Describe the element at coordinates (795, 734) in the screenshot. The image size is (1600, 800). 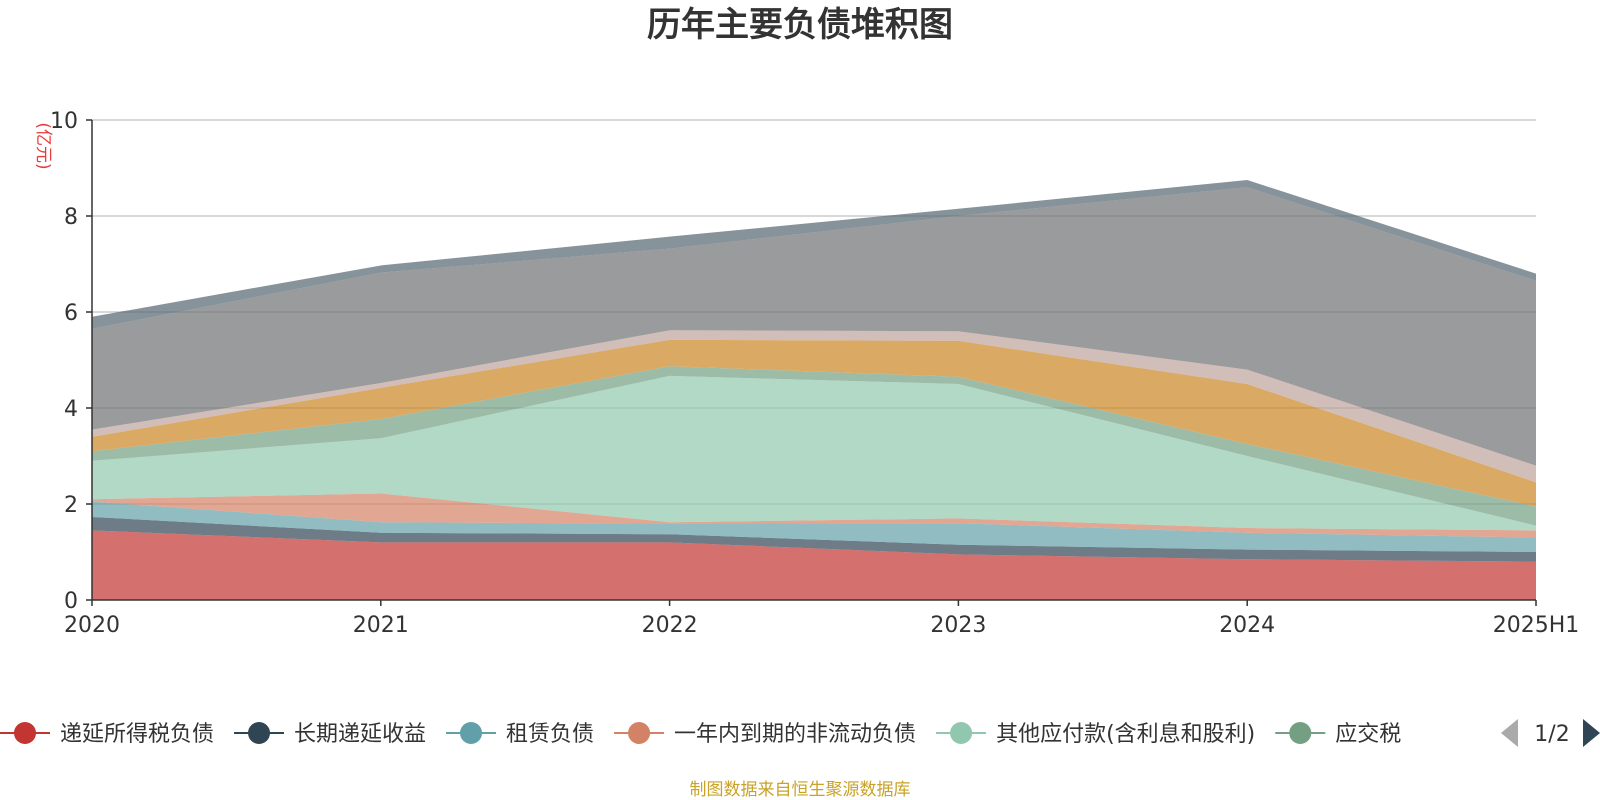
I see `legend-label: 一年内到期的非流动负债` at that location.